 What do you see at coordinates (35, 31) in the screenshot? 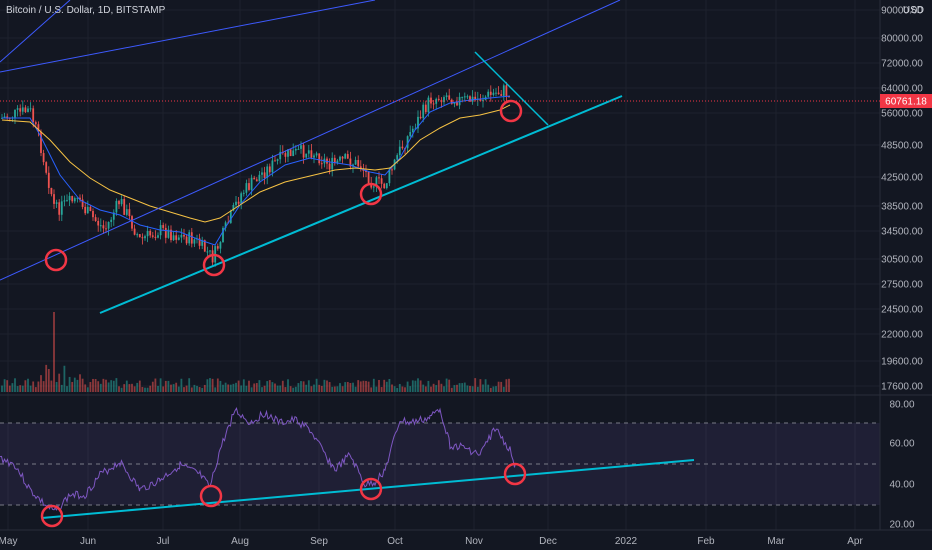
I see `channel-outer-line` at bounding box center [35, 31].